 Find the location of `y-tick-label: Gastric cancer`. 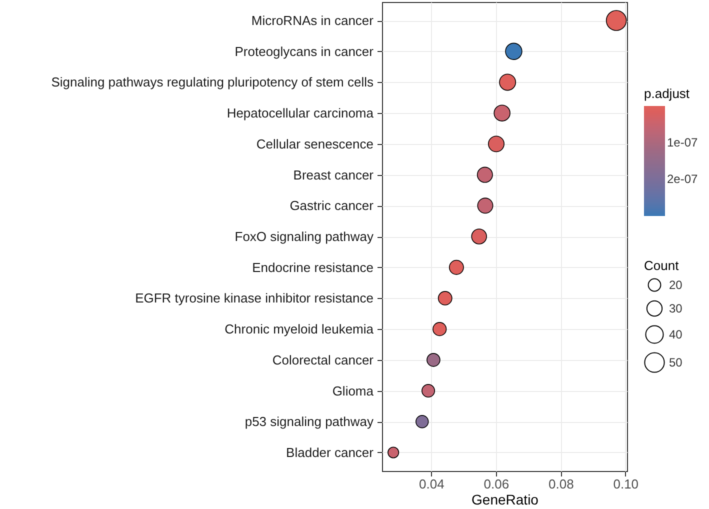

y-tick-label: Gastric cancer is located at coordinates (332, 206).